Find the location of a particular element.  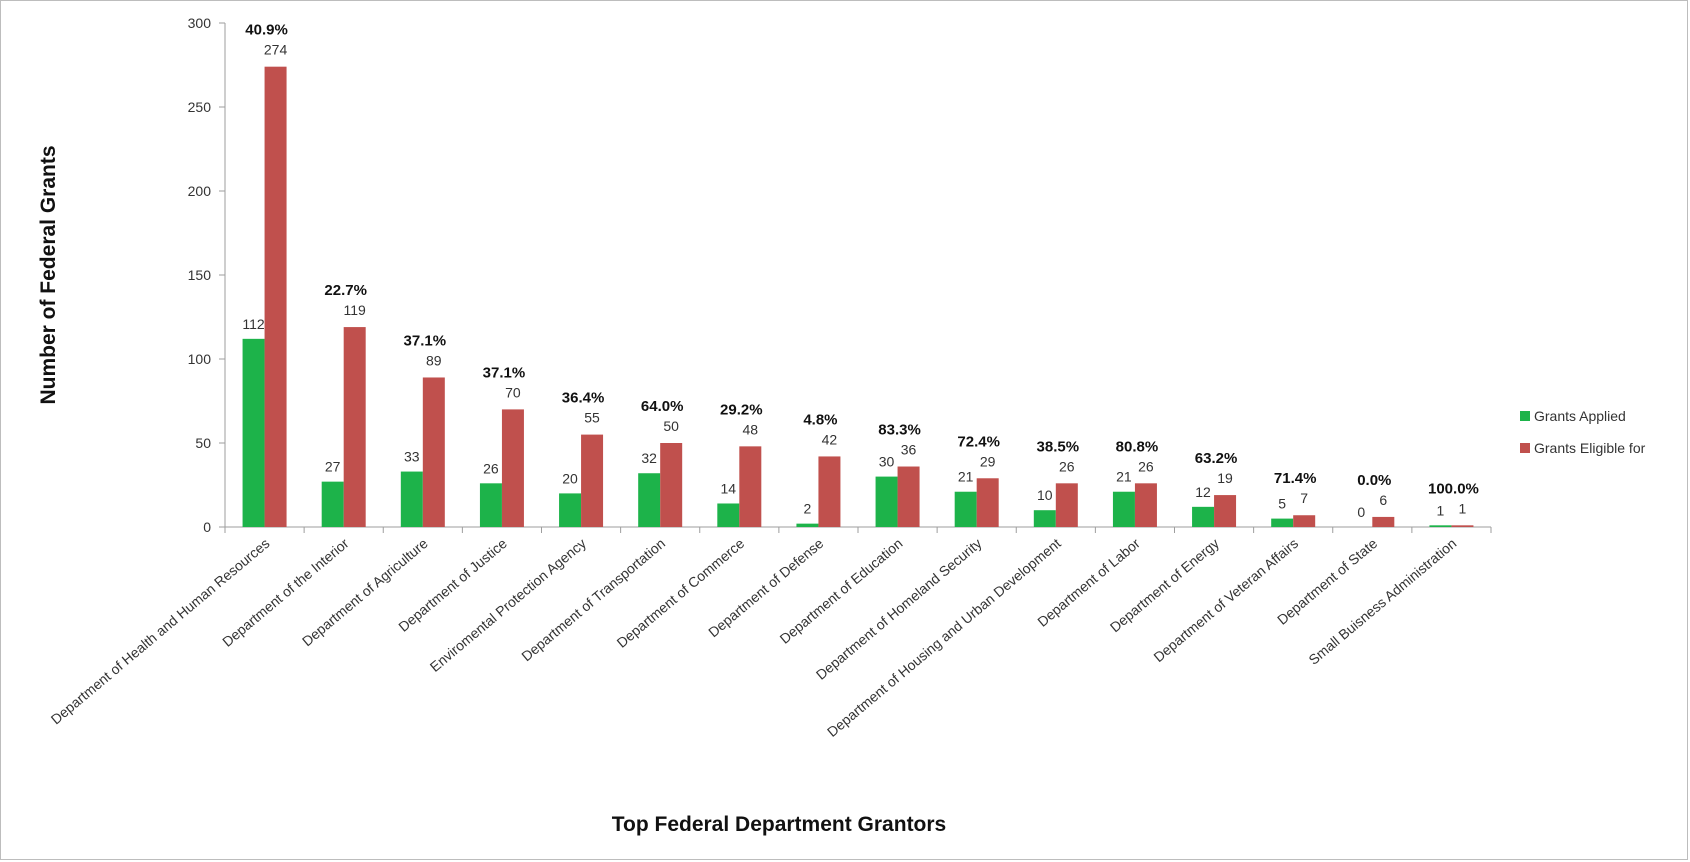

legend: Grants Applied Grants Eligible for is located at coordinates (1583, 432).